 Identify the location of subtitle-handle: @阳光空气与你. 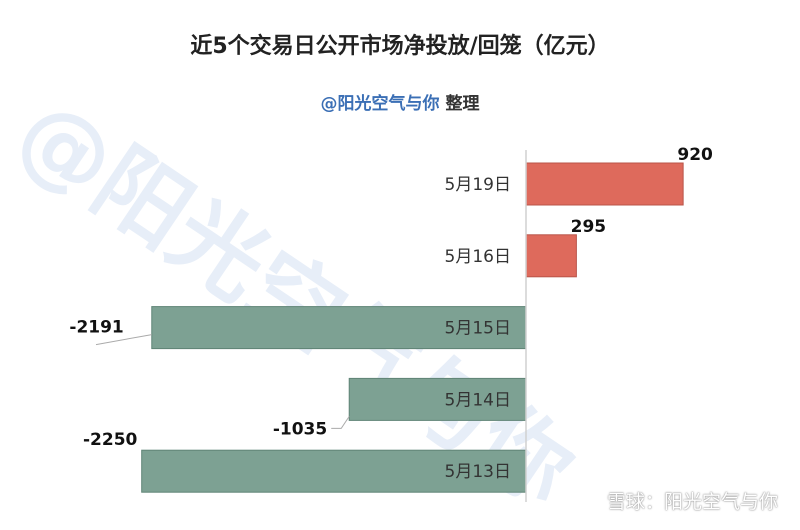
(380, 104).